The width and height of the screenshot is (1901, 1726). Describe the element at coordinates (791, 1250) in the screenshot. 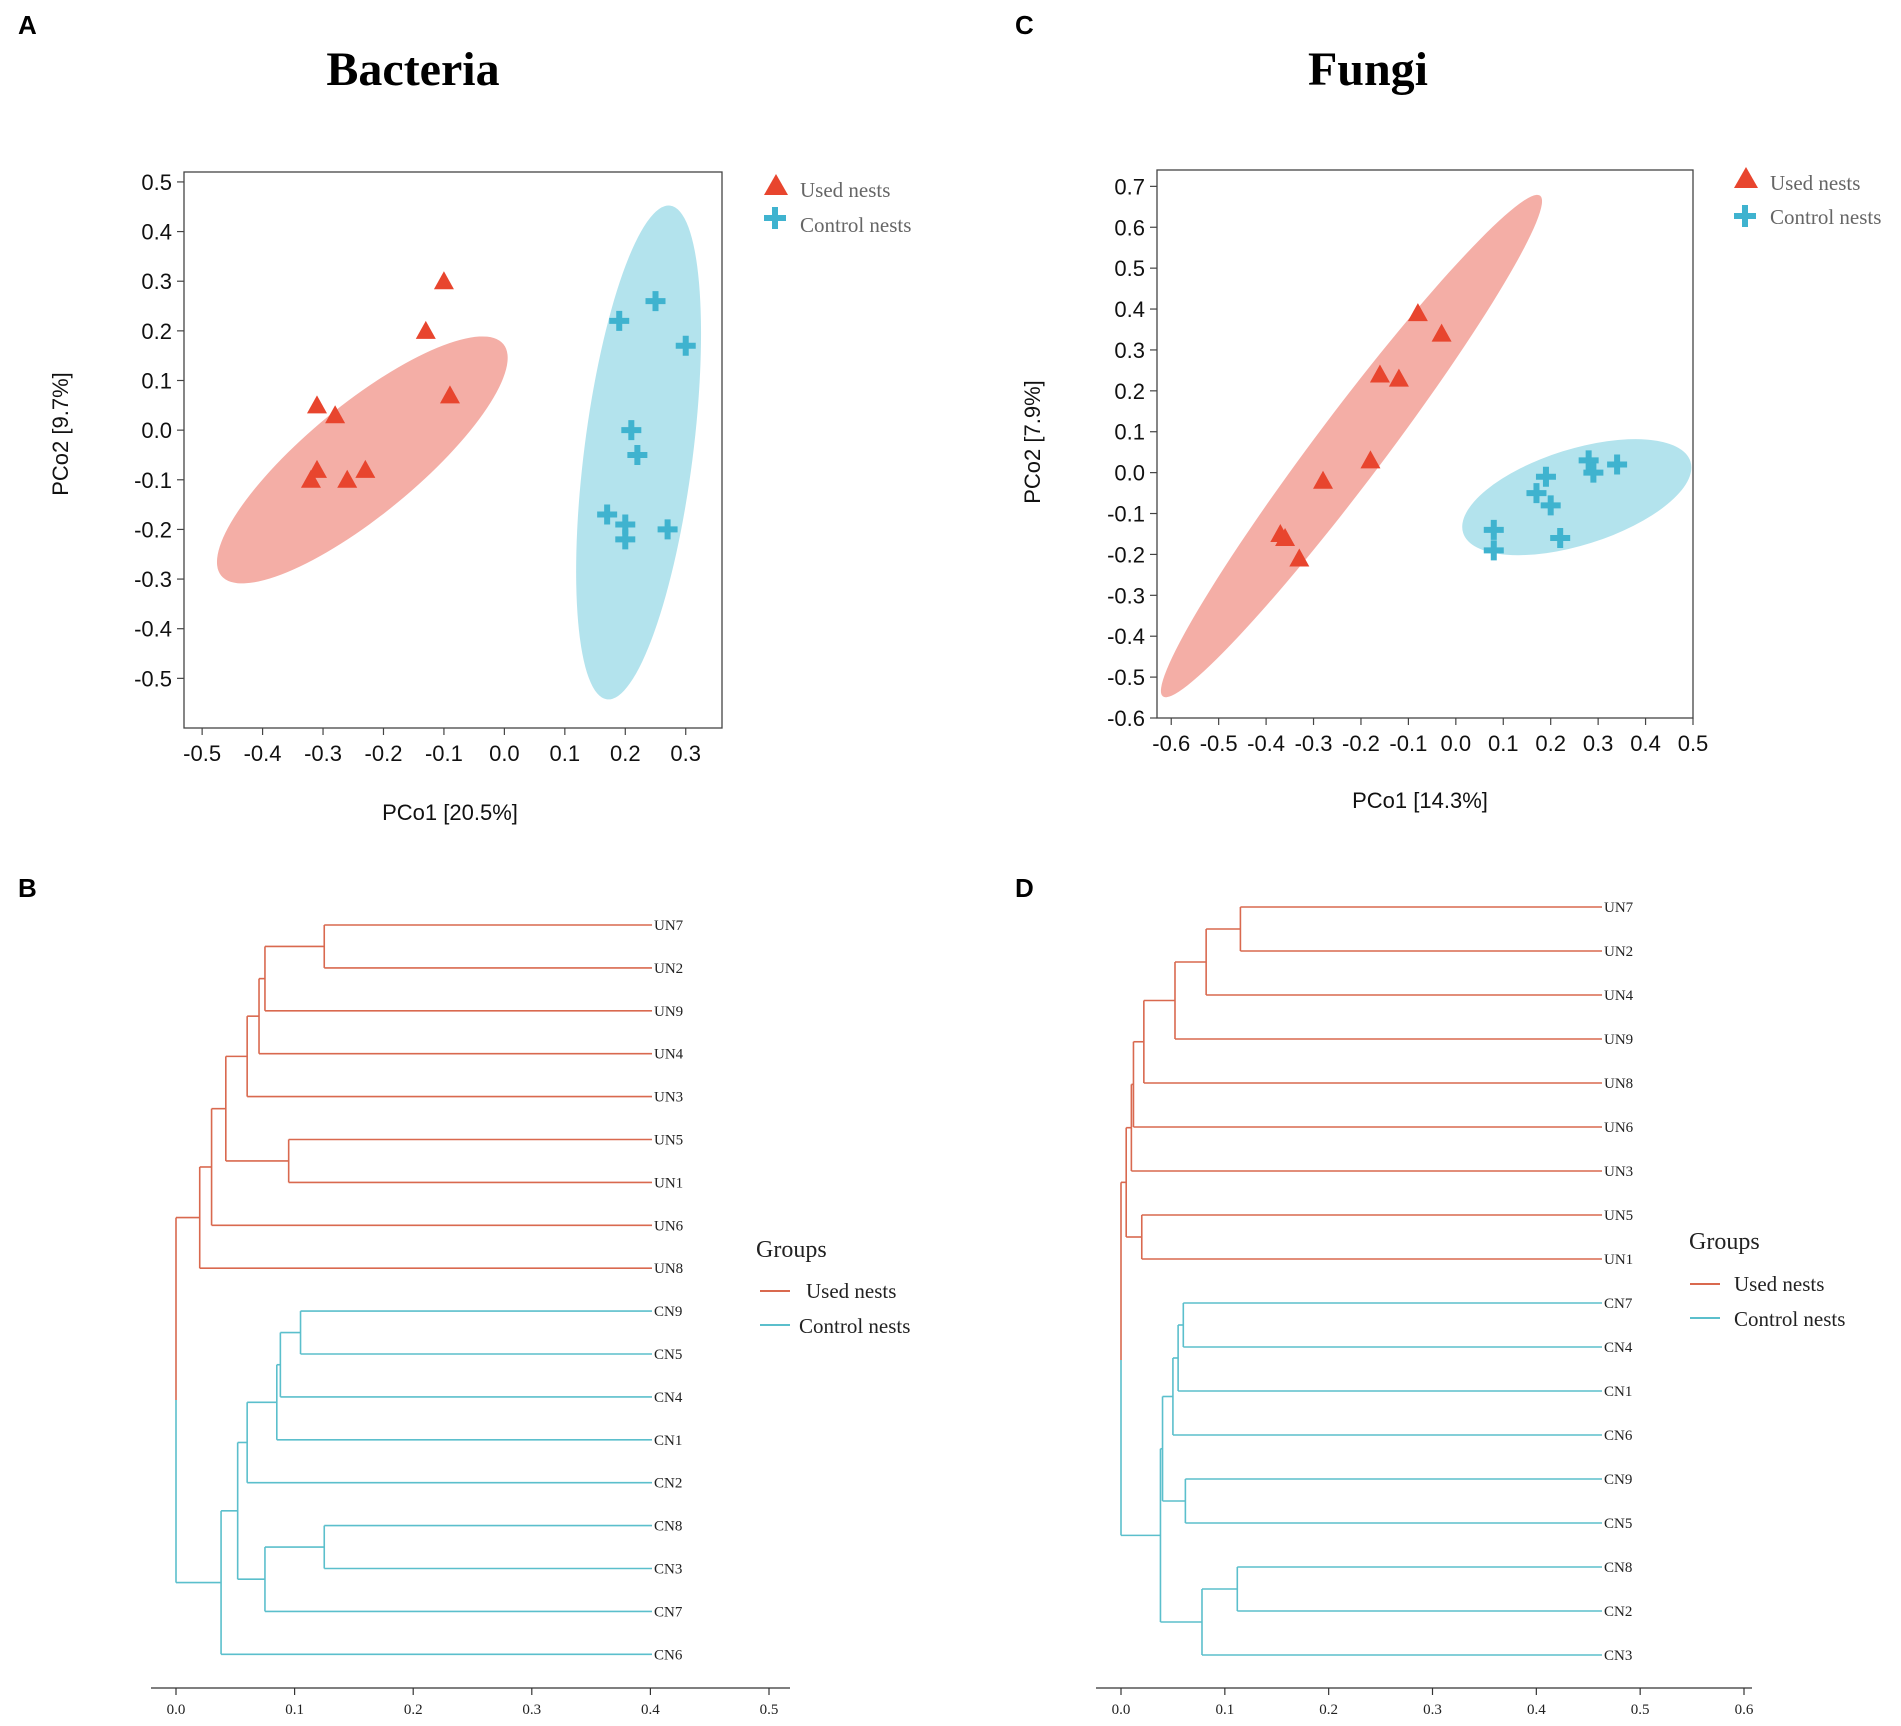

I see `groups-legend-title: Groups` at that location.